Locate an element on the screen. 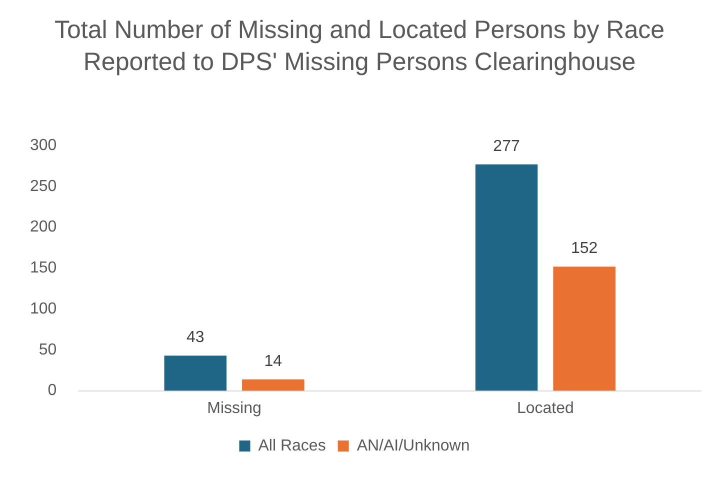 This screenshot has height=484, width=719. legend-label: AN/AI/Unknown is located at coordinates (413, 445).